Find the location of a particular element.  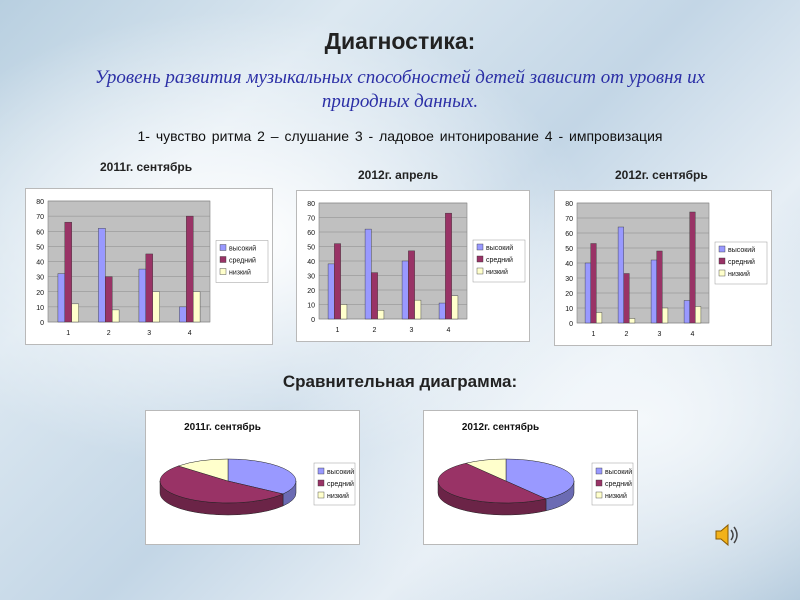

pie-title: 2011г. сентябрь is located at coordinates (222, 427).